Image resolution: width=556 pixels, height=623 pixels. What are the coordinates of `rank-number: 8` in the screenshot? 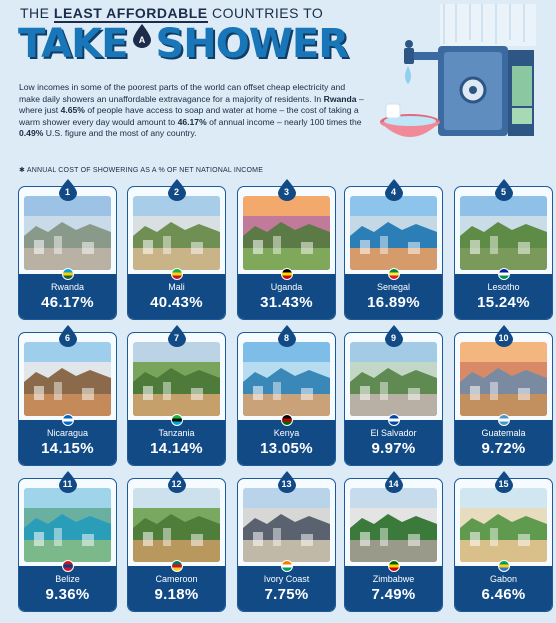 It's located at (286, 338).